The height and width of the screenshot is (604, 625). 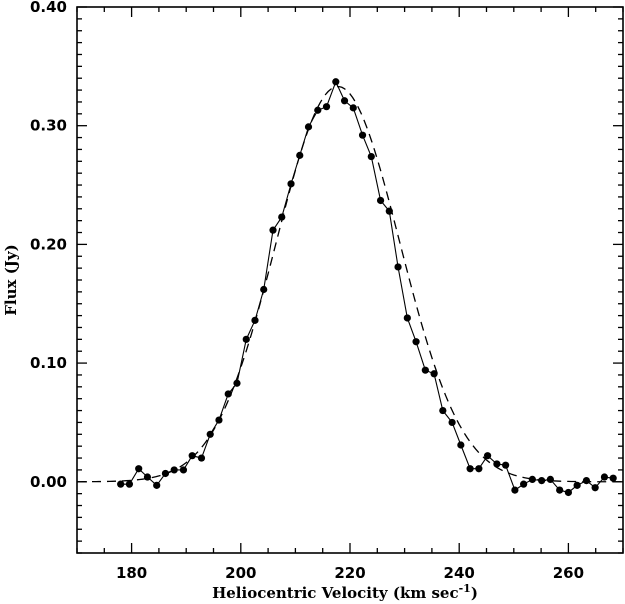 What do you see at coordinates (459, 573) in the screenshot?
I see `x-tick-label: 240` at bounding box center [459, 573].